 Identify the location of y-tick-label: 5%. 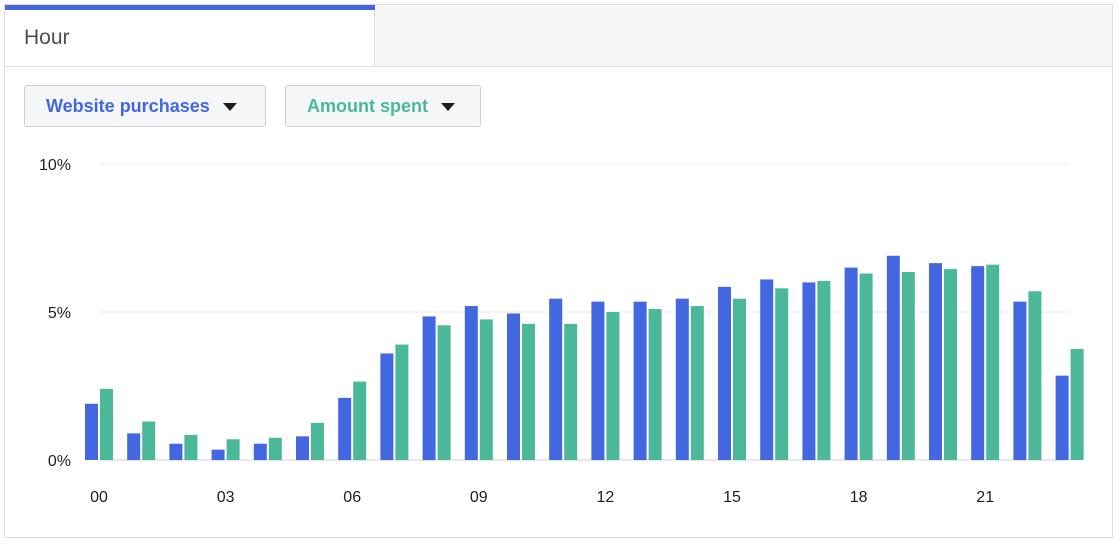
(59, 313).